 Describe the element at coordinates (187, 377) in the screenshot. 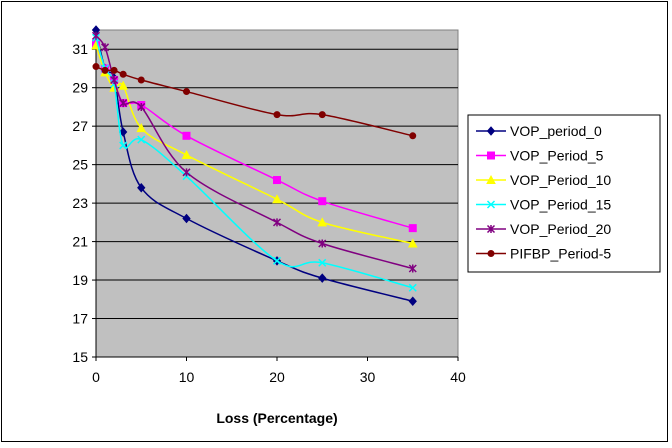

I see `x-tick-label: 10` at that location.